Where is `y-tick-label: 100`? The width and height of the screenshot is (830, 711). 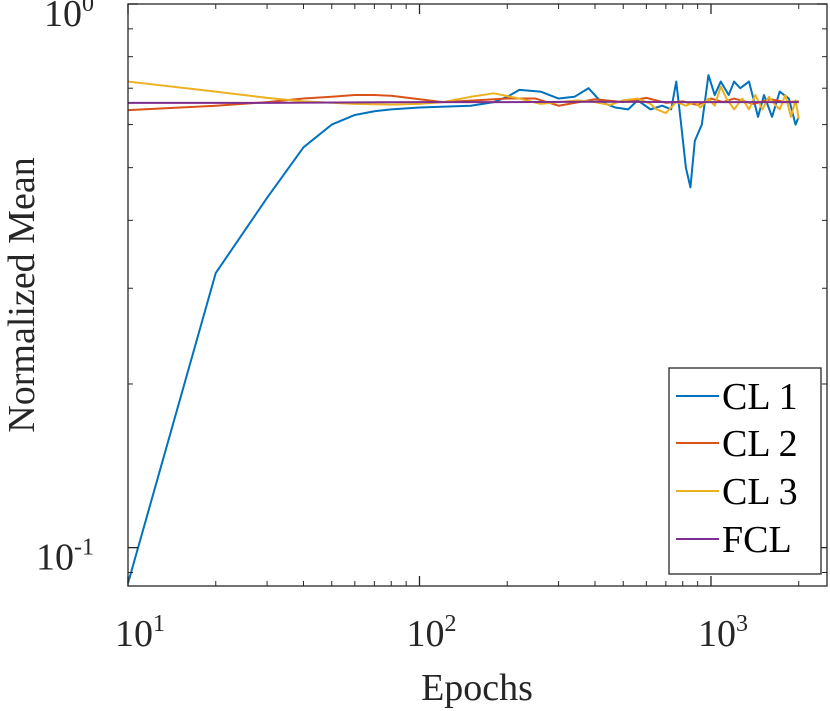 y-tick-label: 100 is located at coordinates (69, 17).